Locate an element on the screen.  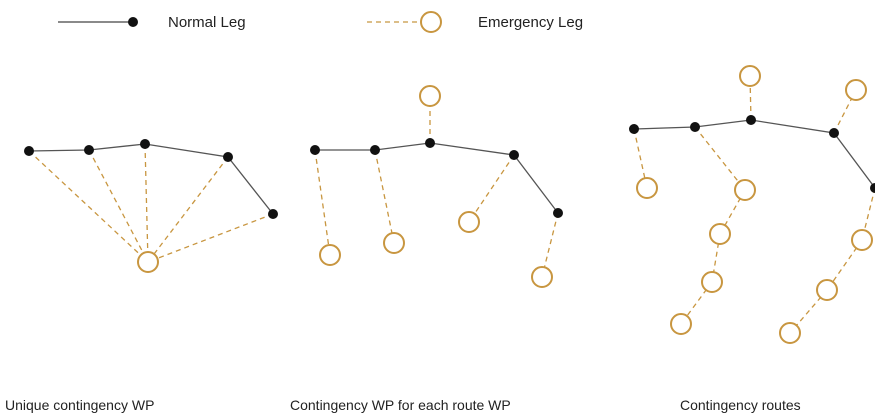
caption-routes: Contingency routes is located at coordinates (740, 405).